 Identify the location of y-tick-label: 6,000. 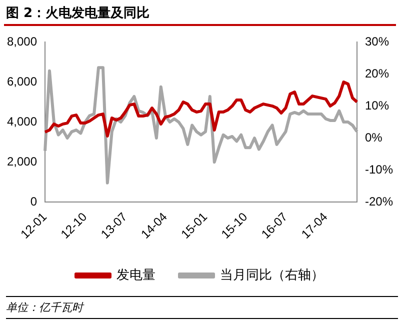
(22, 81).